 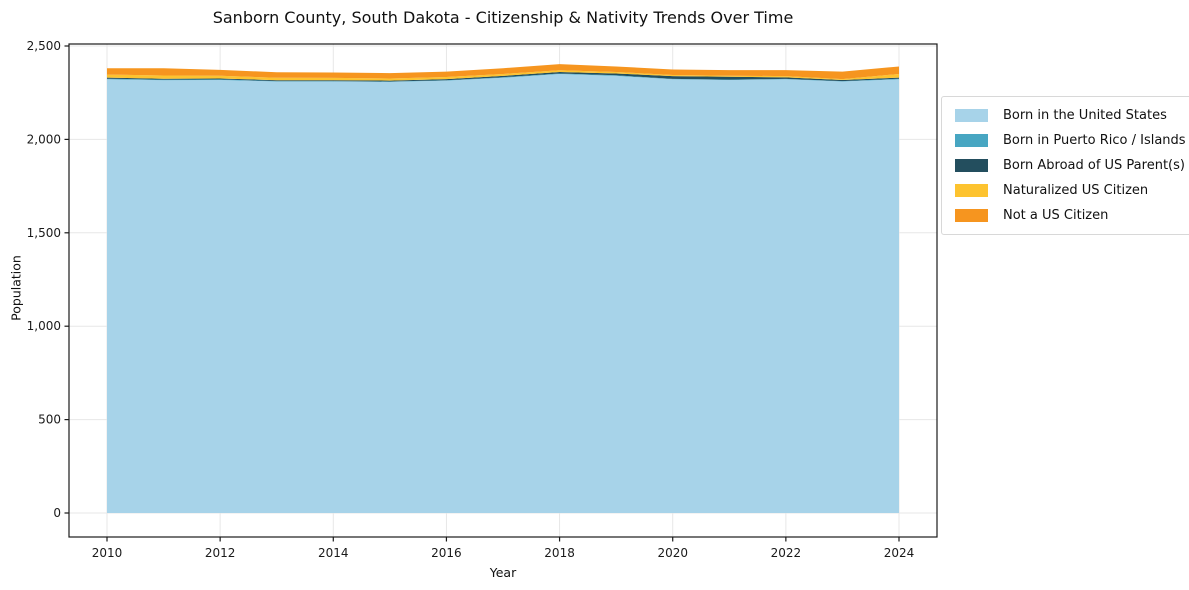 What do you see at coordinates (446, 553) in the screenshot?
I see `x-tick-label: 2016` at bounding box center [446, 553].